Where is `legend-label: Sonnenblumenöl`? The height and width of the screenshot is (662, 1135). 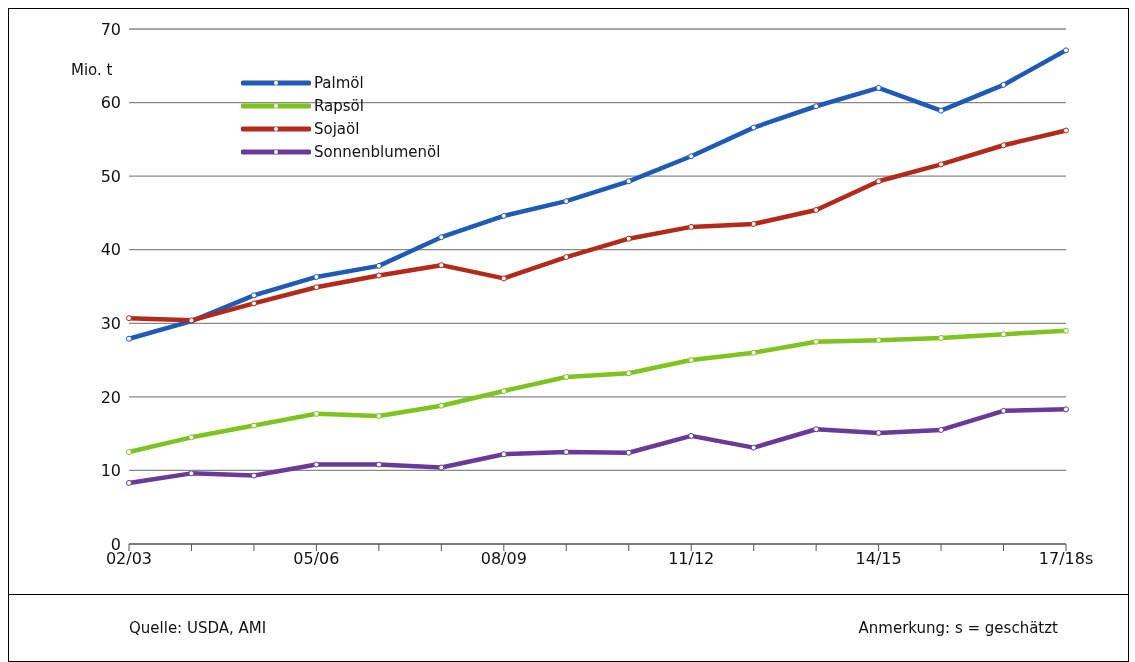 legend-label: Sonnenblumenöl is located at coordinates (377, 151).